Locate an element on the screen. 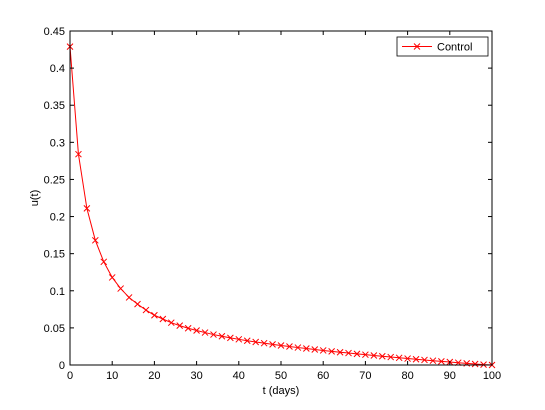 This screenshot has height=410, width=545. y-tick-label: 0.25 is located at coordinates (54, 180).